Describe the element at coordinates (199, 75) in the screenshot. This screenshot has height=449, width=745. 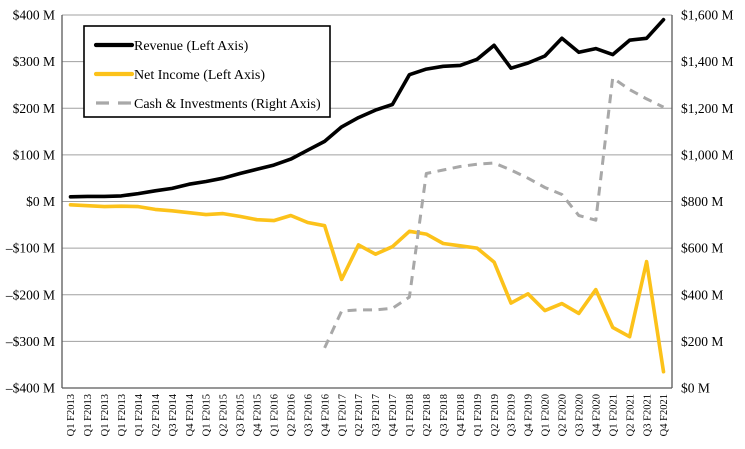
I see `legend-label: Net Income (Left Axis)` at that location.